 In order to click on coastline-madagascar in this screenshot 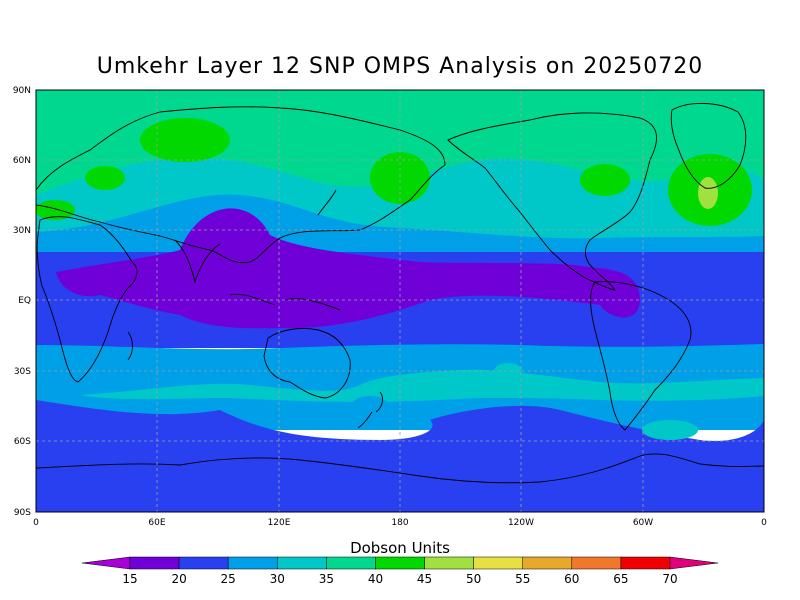, I will do `click(130, 346)`.